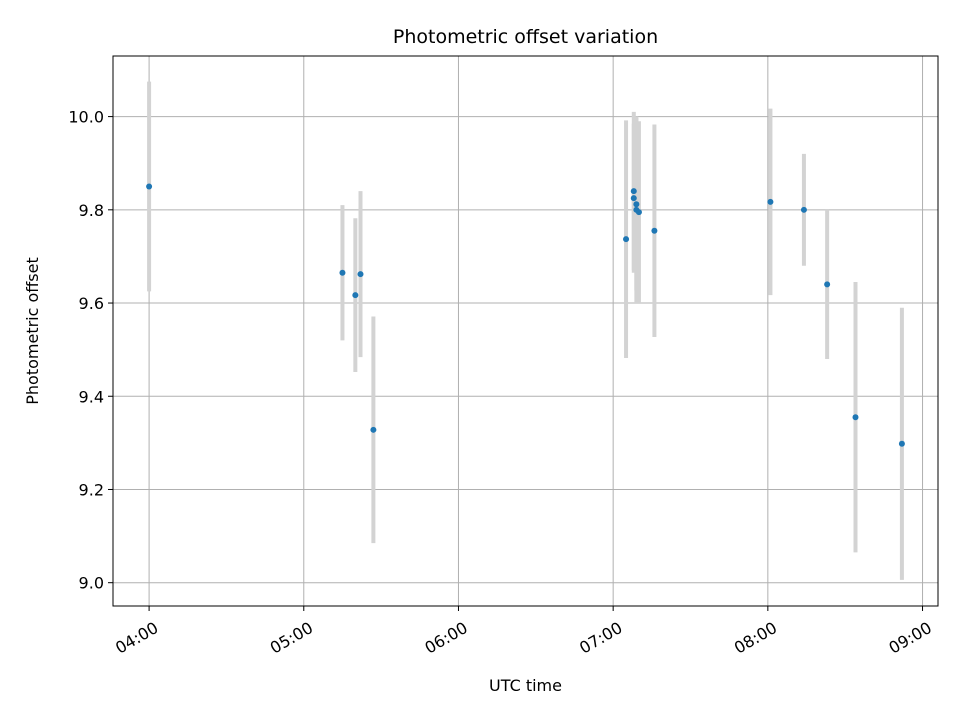  Describe the element at coordinates (91, 210) in the screenshot. I see `y-tick-label: 9.8` at that location.